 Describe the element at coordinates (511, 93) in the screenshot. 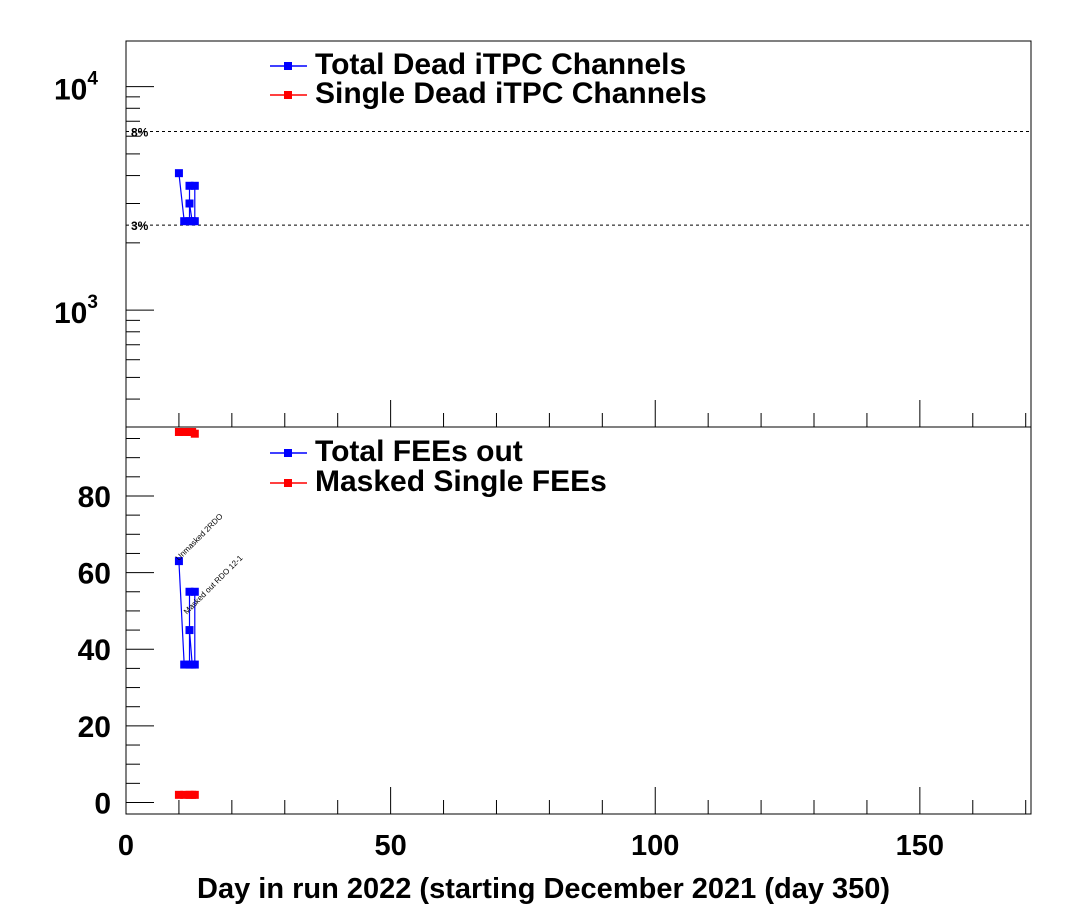

I see `legend-label-single-dead: Single Dead iTPC Channels` at that location.